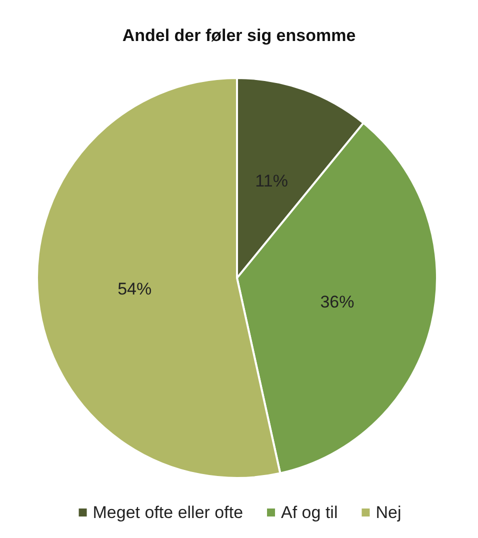 The image size is (478, 538). Describe the element at coordinates (337, 302) in the screenshot. I see `data-label: 36%` at that location.